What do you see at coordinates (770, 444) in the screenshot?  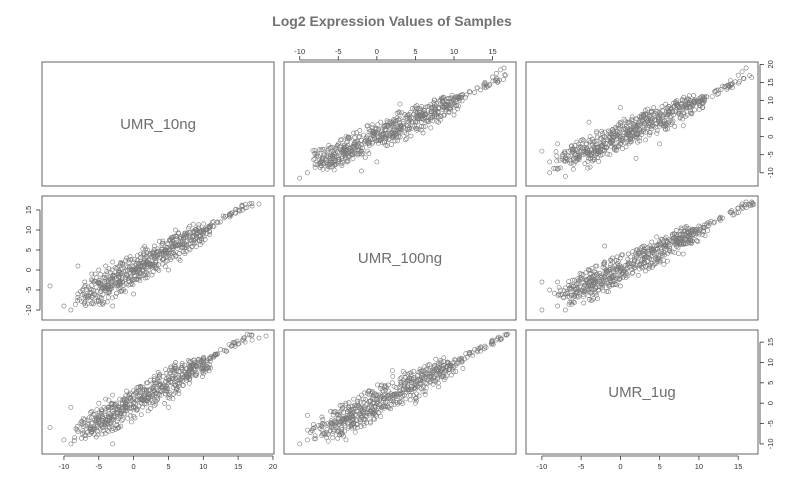 I see `right-axis-row3-label-0: -10` at bounding box center [770, 444].